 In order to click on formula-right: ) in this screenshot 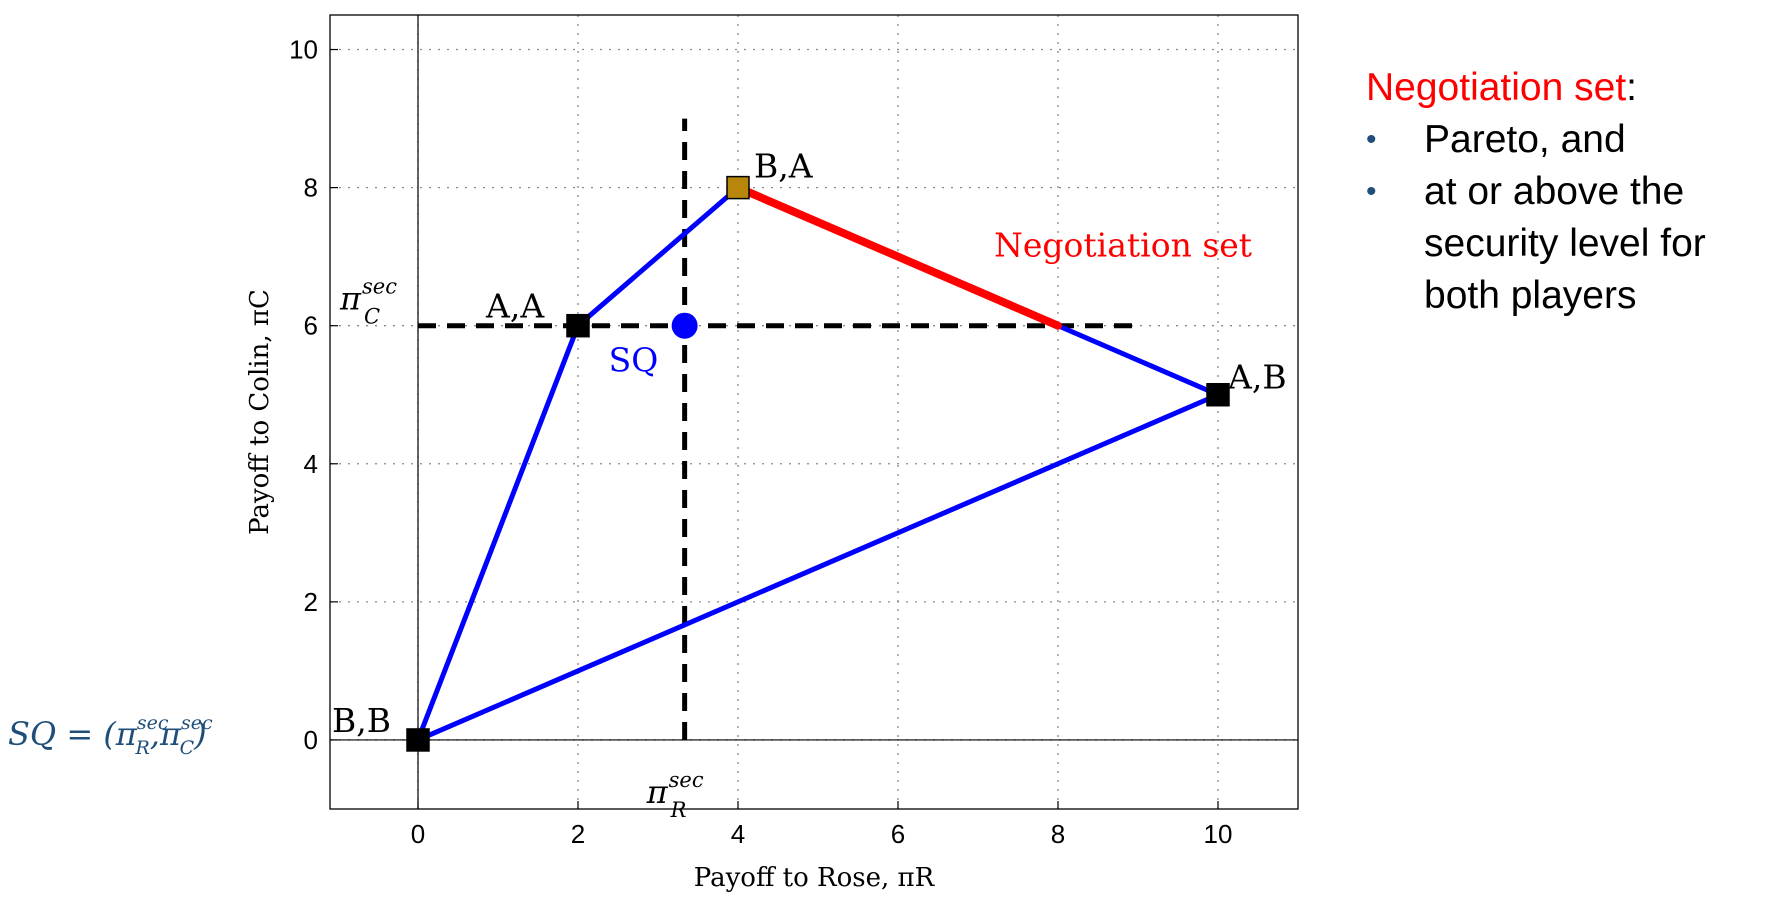, I will do `click(200, 734)`.